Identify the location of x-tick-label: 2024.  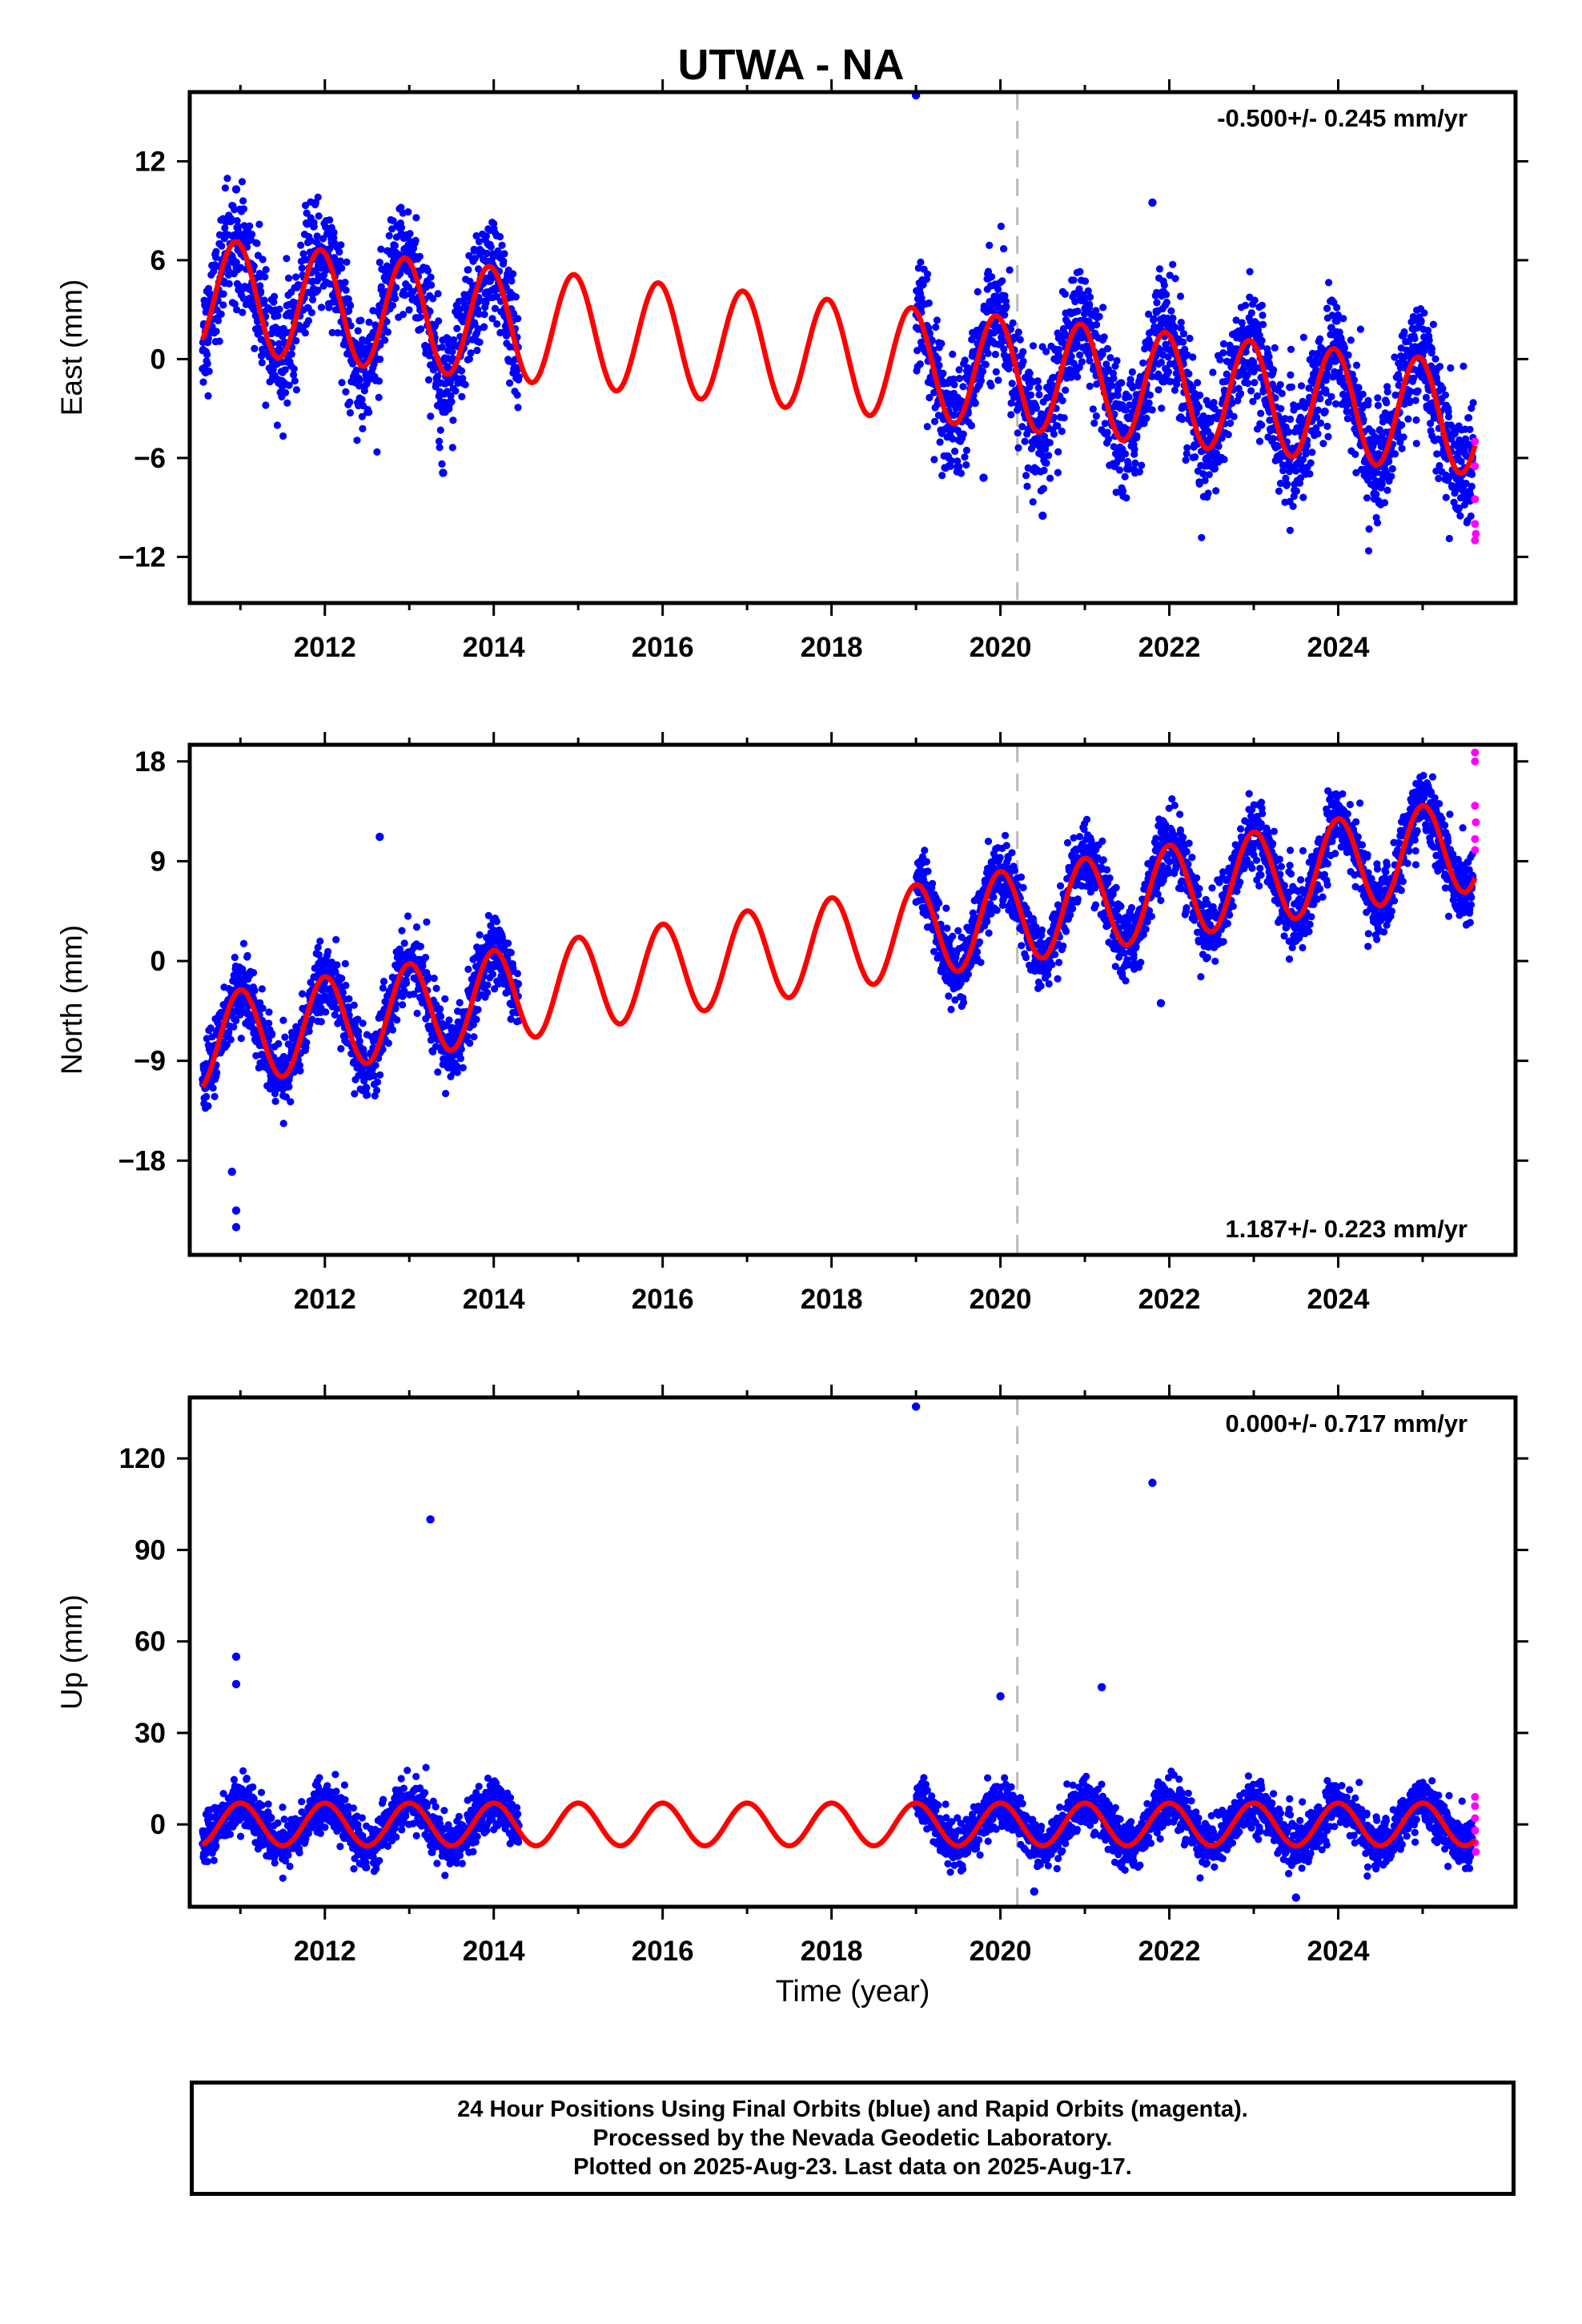
(1338, 647).